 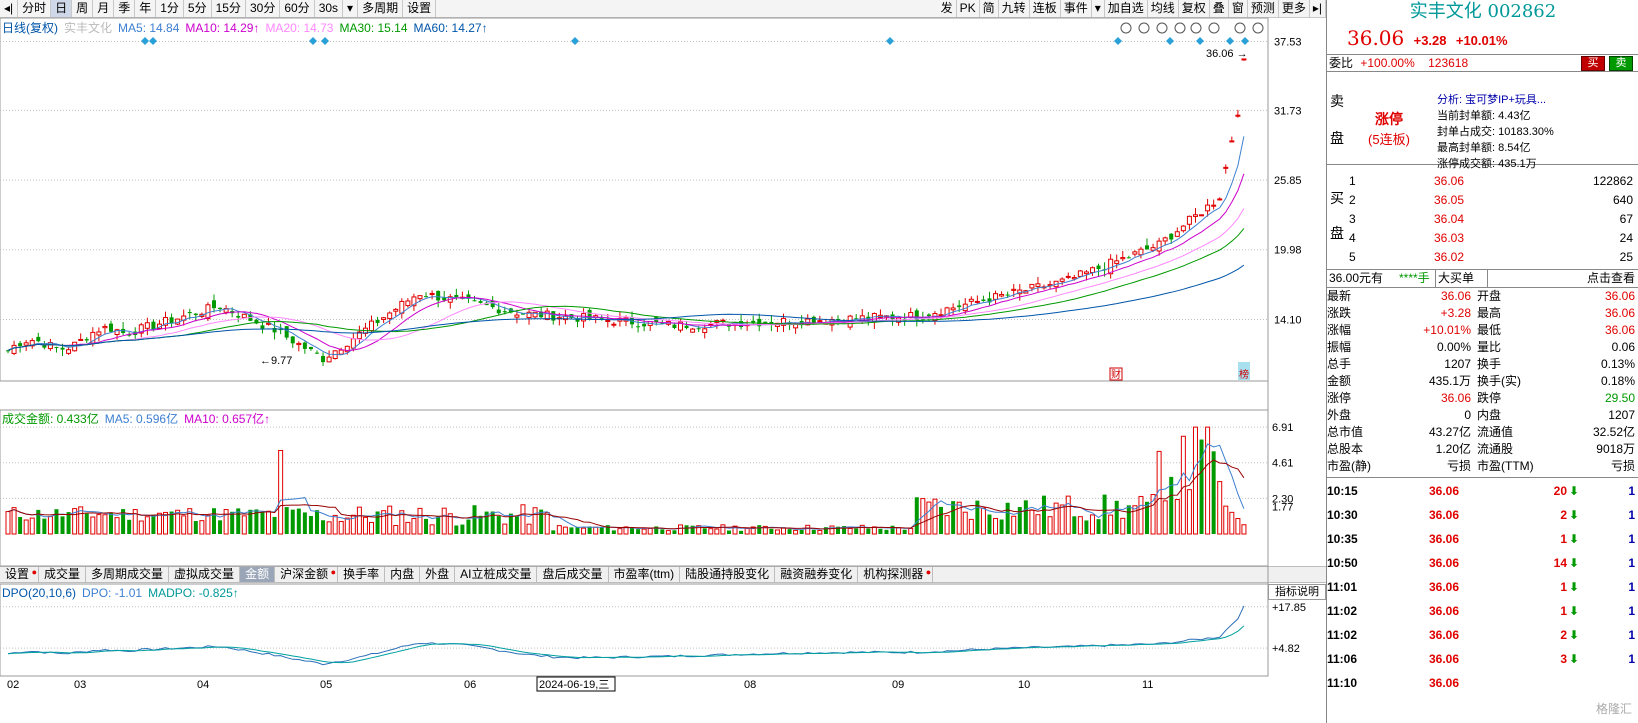 What do you see at coordinates (989, 8) in the screenshot?
I see `toolbar-button: 简` at bounding box center [989, 8].